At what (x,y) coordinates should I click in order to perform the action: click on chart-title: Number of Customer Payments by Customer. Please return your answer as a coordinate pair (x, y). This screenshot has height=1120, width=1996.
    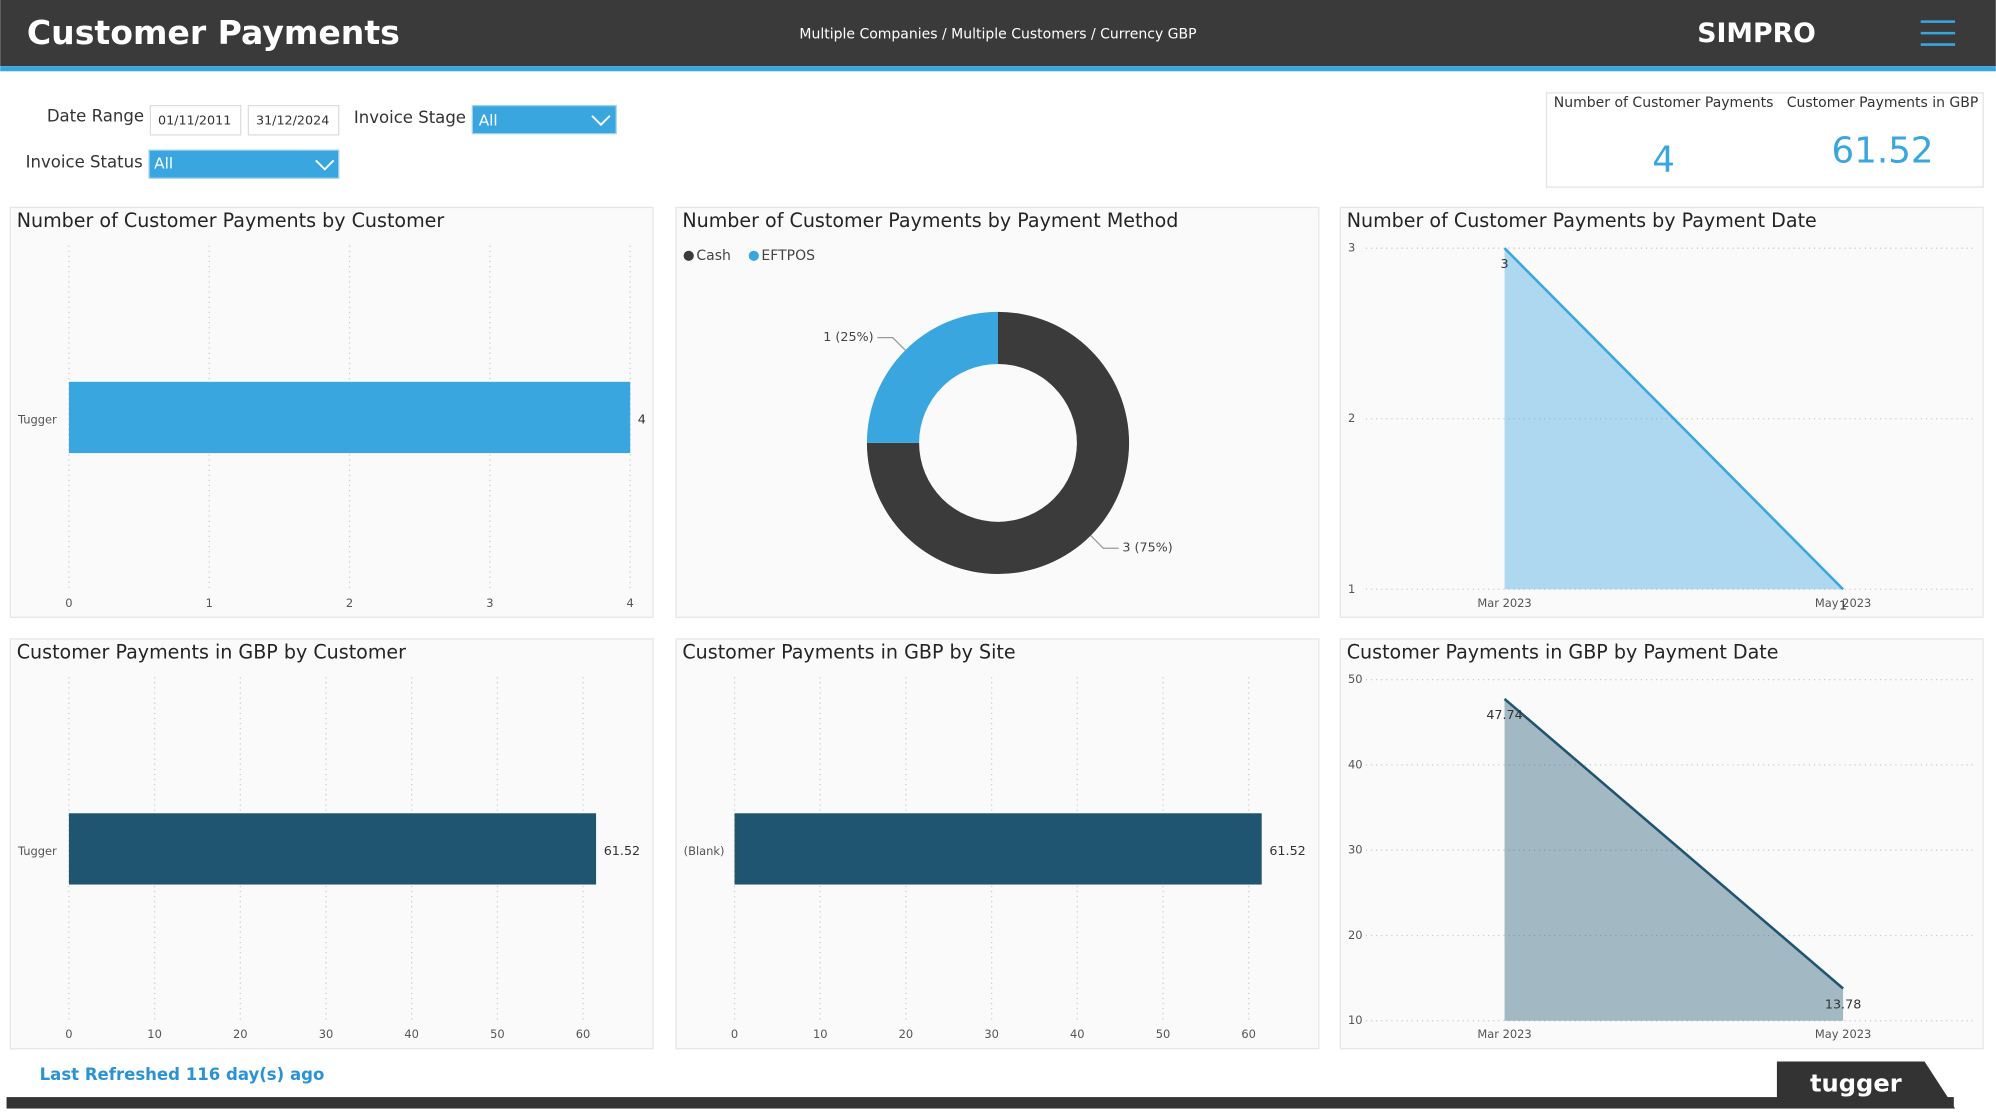
    Looking at the image, I should click on (231, 220).